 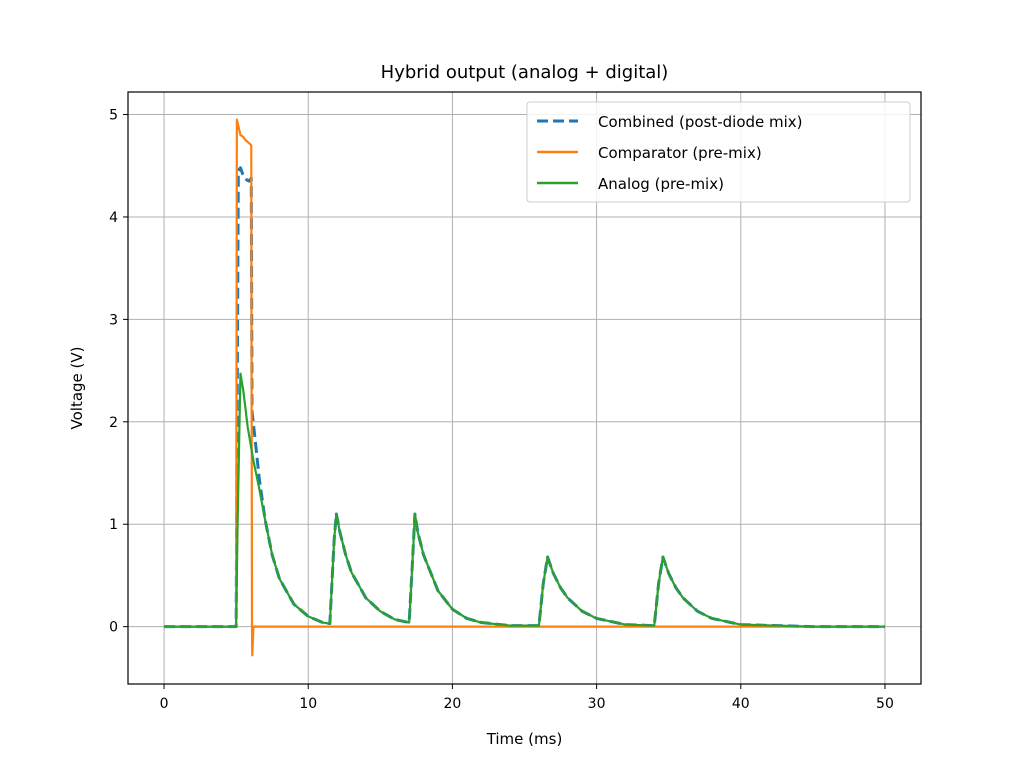 I want to click on chart-title: Hybrid output (analog + digital), so click(x=525, y=72).